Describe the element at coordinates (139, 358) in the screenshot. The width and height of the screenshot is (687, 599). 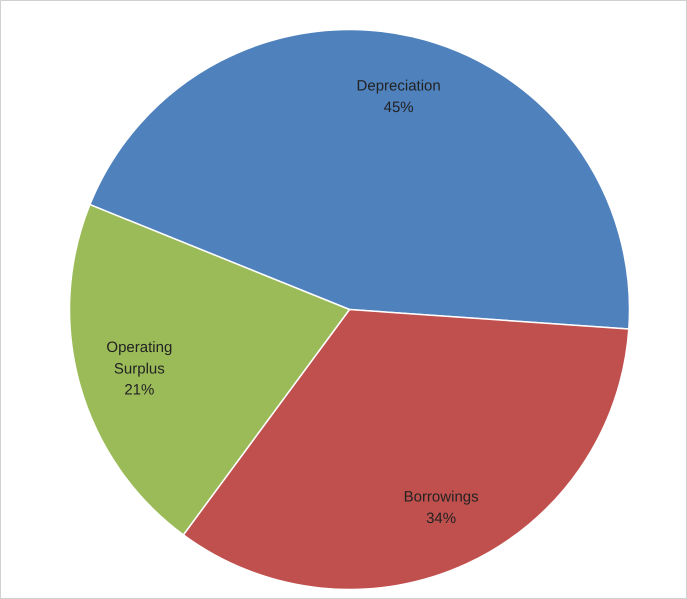
I see `slice-label: Operating Surplus` at that location.